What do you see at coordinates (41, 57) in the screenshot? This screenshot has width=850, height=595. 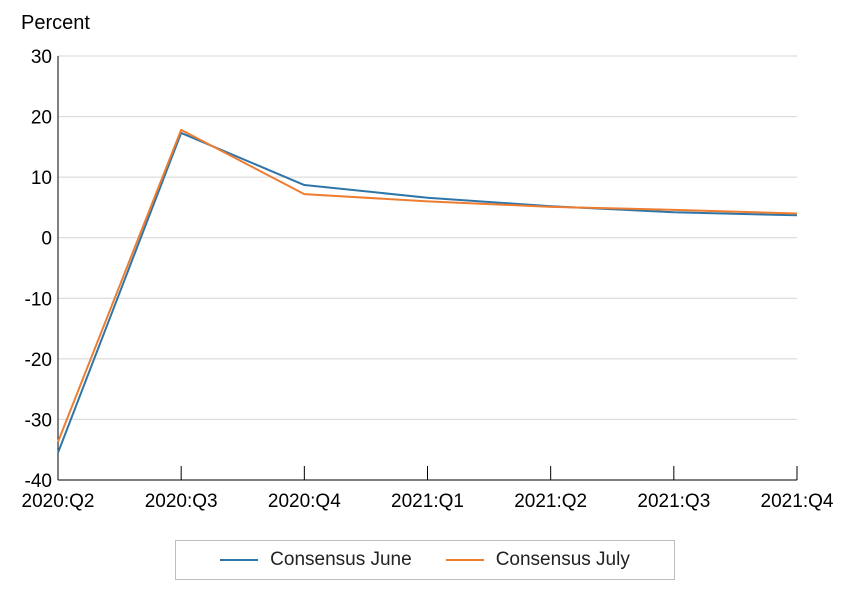 I see `y-tick-label: 30` at bounding box center [41, 57].